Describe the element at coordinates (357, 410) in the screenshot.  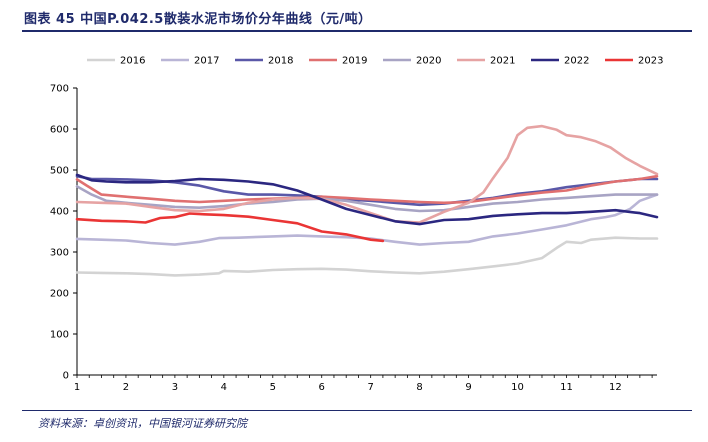
I see `footer-divider` at that location.